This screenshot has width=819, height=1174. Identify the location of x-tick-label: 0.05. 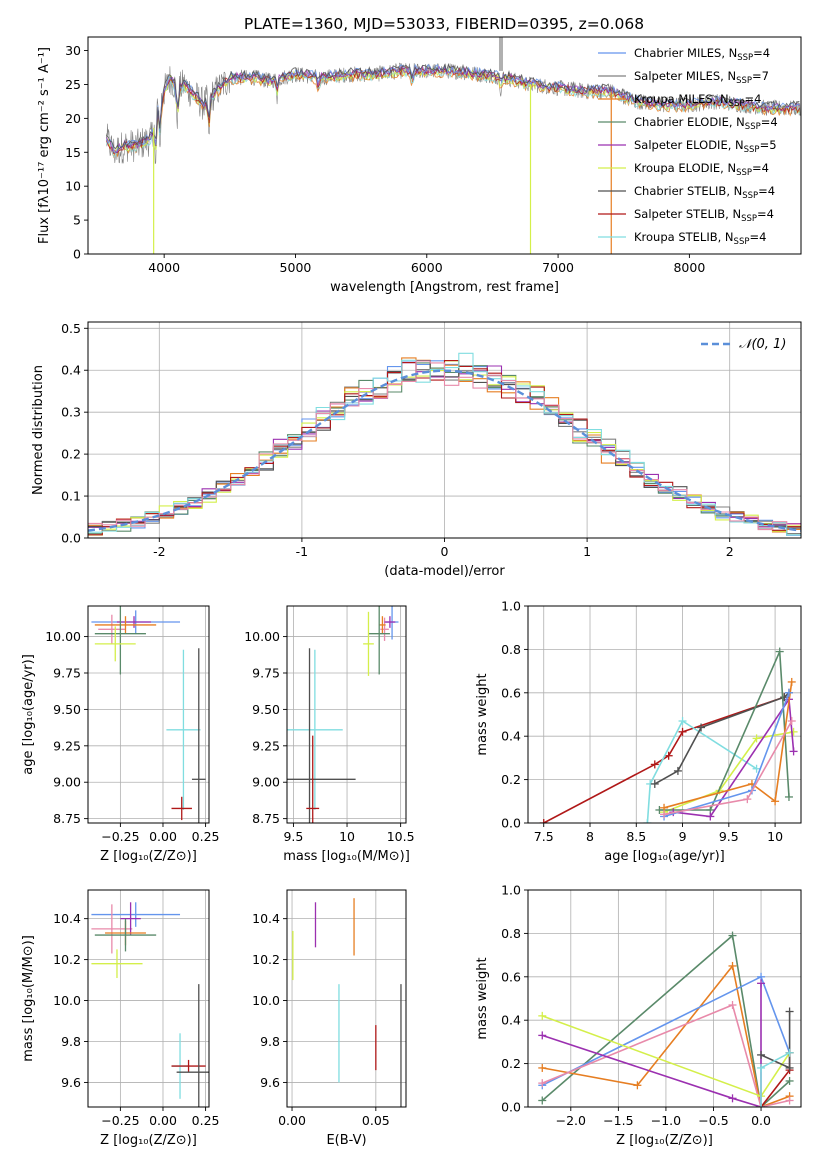
(376, 1120).